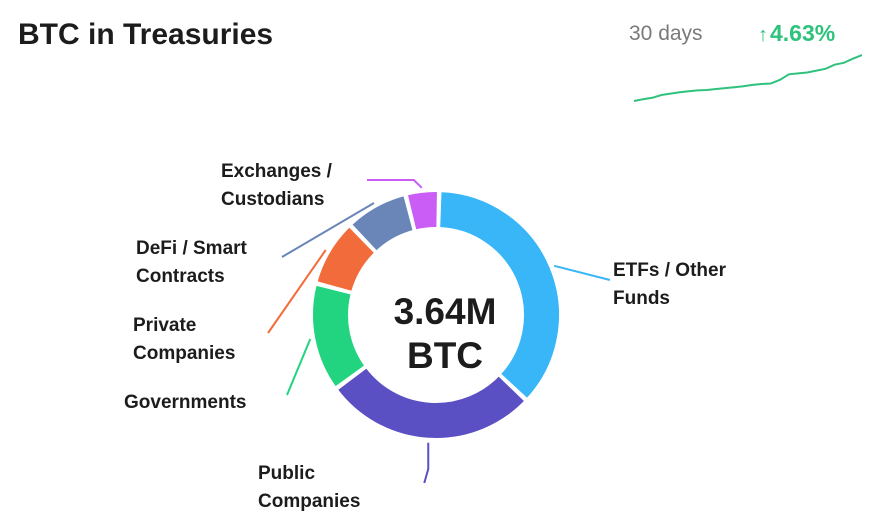  I want to click on slice-defi, so click(382, 223).